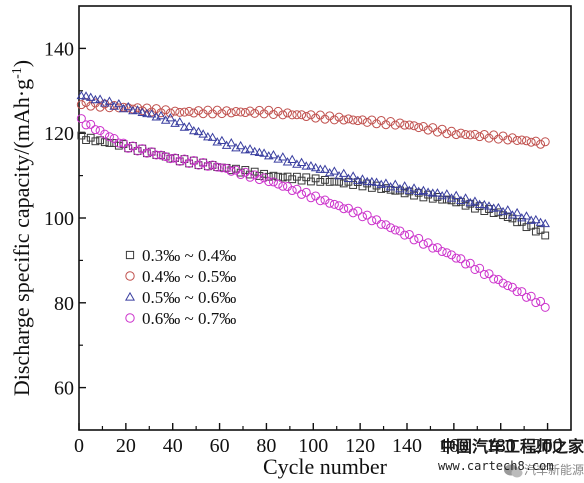  I want to click on legend-marker, so click(130, 296).